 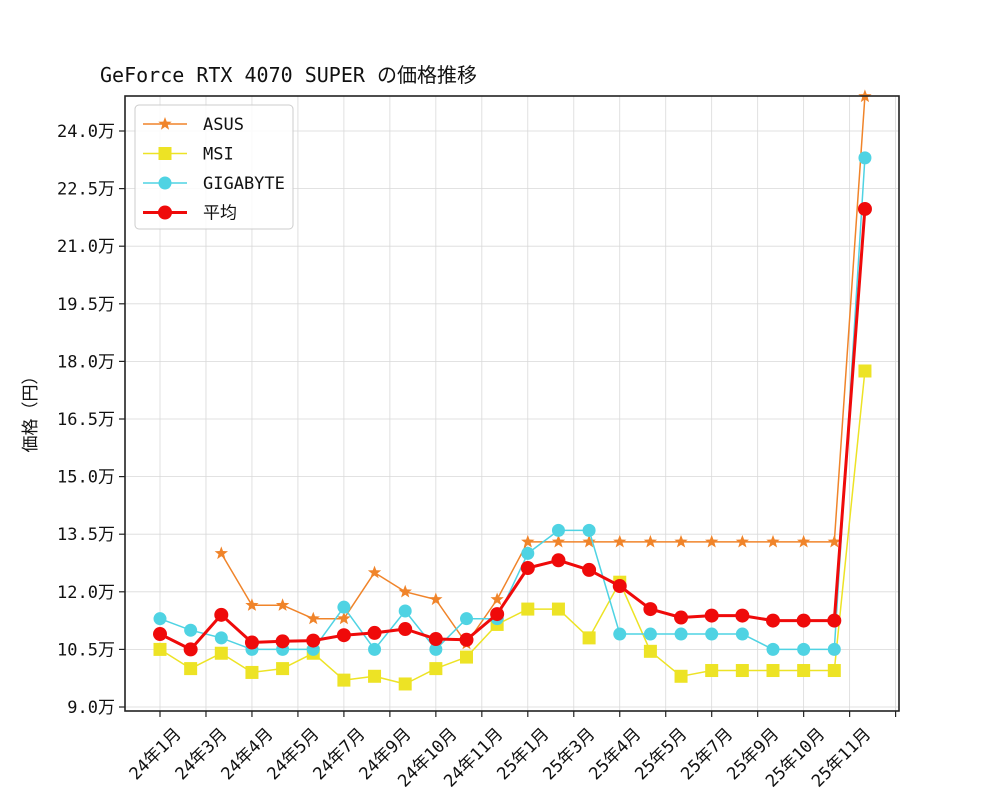 What do you see at coordinates (86, 593) in the screenshot?
I see `y-tick-label: 12.0万` at bounding box center [86, 593].